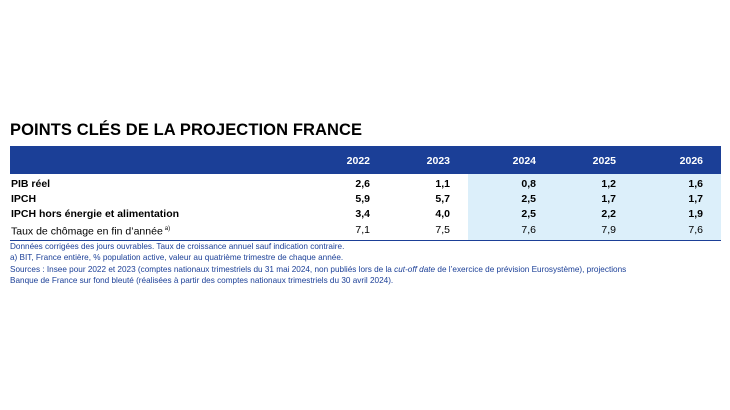 This screenshot has width=730, height=410. What do you see at coordinates (186, 130) in the screenshot?
I see `page-title: POINTS CLÉS DE LA PROJECTION FRANCE` at bounding box center [186, 130].